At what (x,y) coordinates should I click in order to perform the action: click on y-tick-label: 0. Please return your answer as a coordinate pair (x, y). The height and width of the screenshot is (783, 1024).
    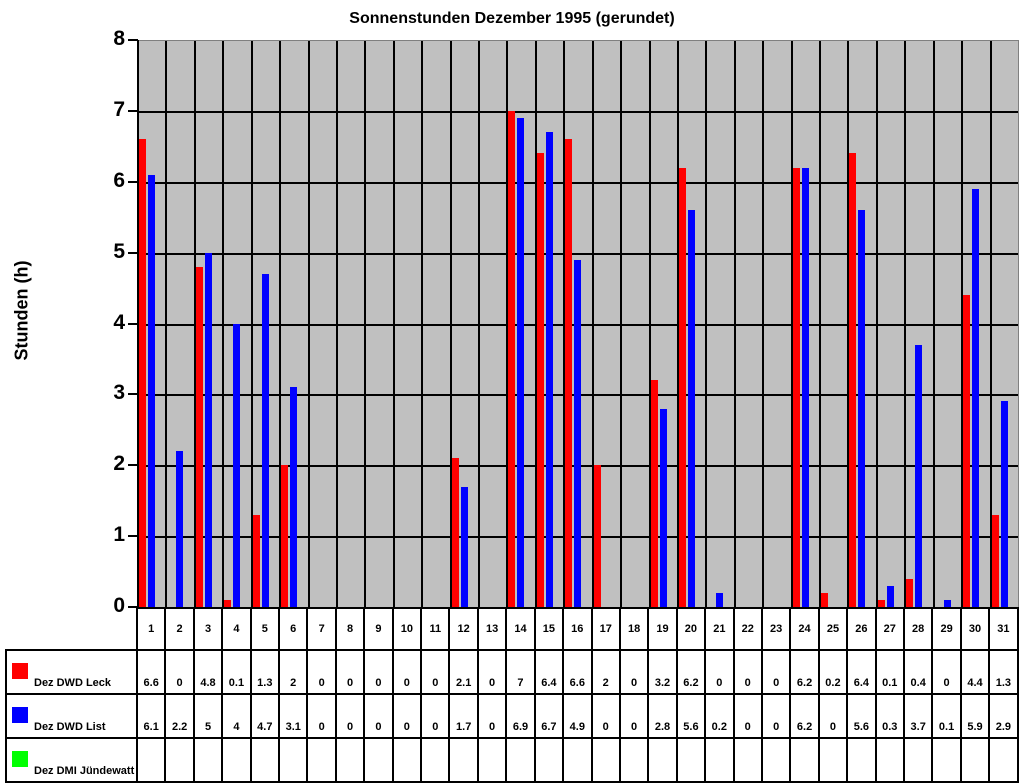
    Looking at the image, I should click on (119, 605).